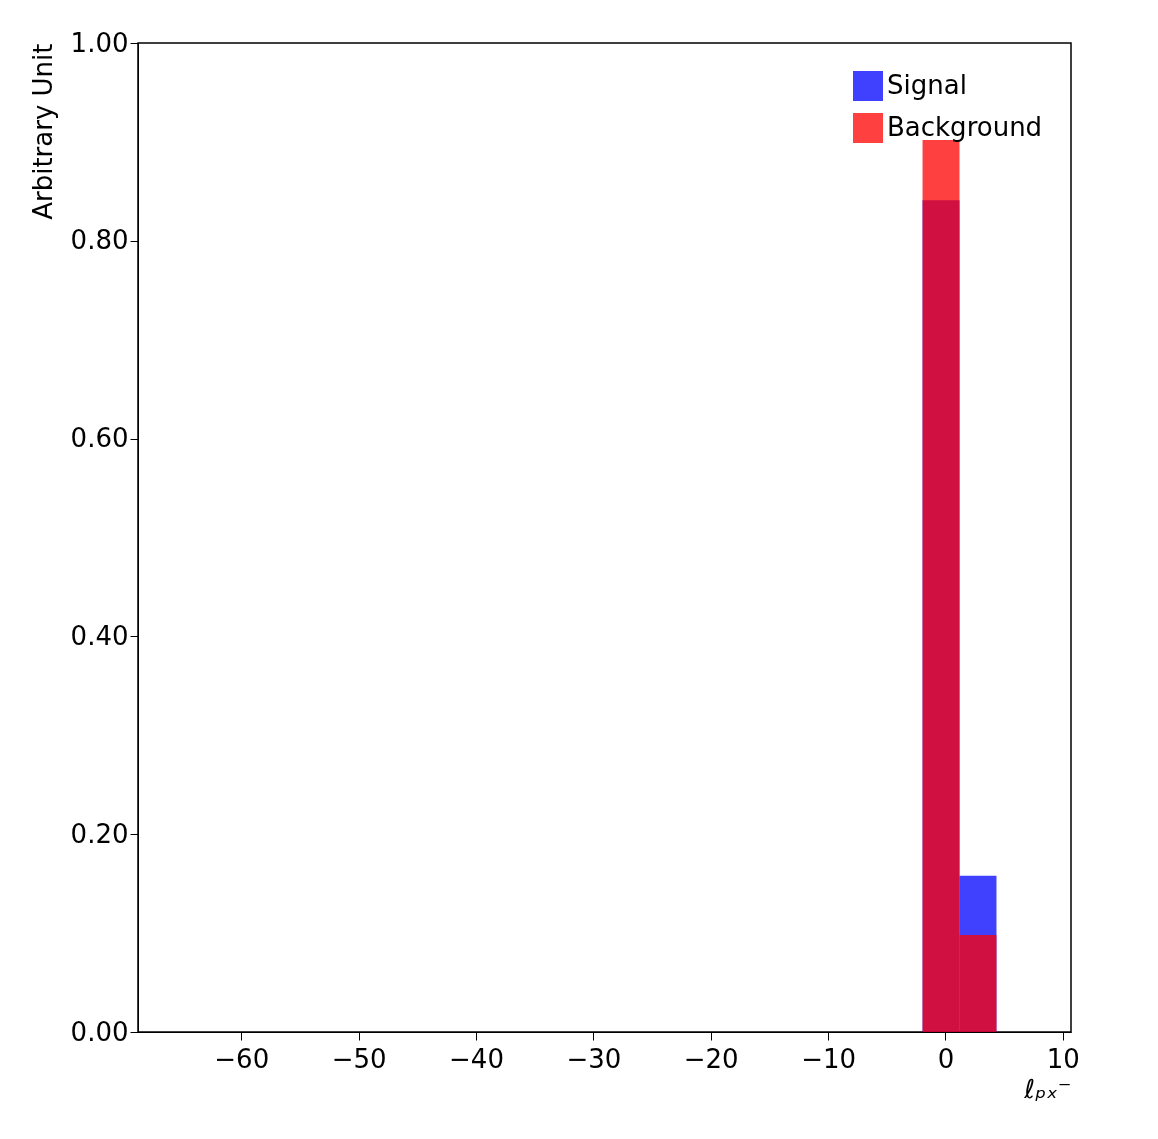 This screenshot has height=1139, width=1158. Describe the element at coordinates (946, 1058) in the screenshot. I see `x-tick-label: 0` at that location.